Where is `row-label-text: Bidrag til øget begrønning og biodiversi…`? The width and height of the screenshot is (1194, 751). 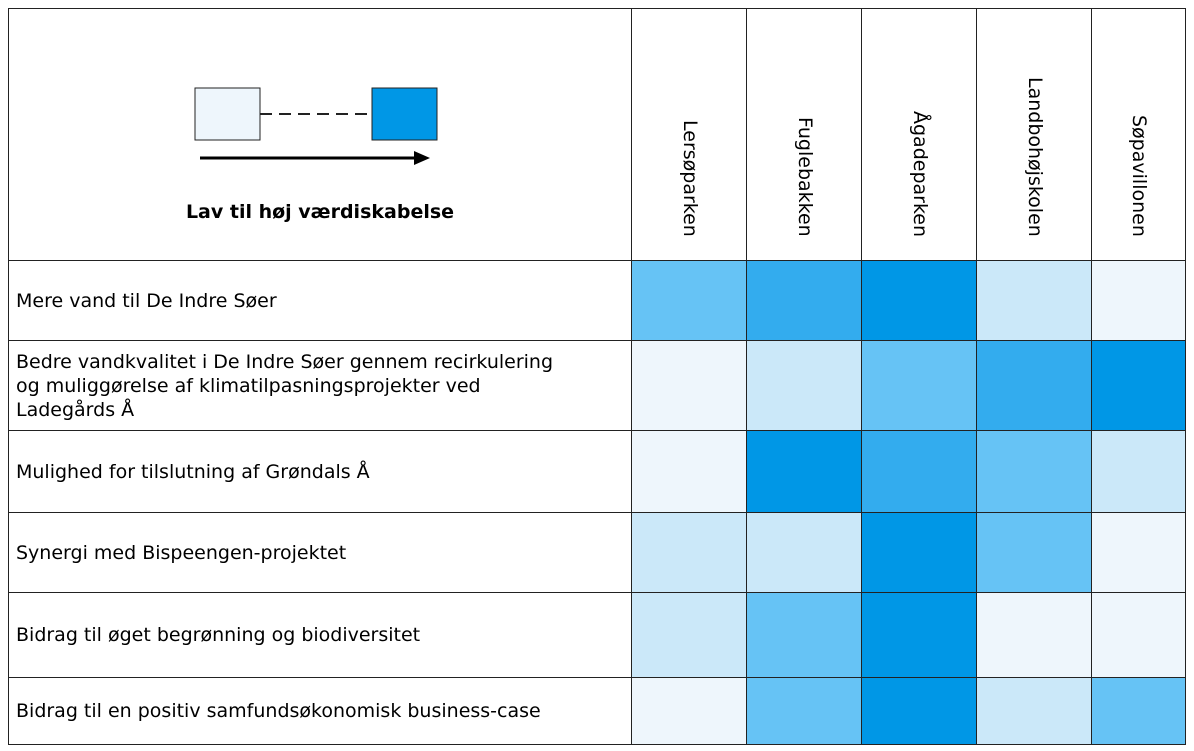 row-label-text: Bidrag til øget begrønning og biodiversi… is located at coordinates (218, 635).